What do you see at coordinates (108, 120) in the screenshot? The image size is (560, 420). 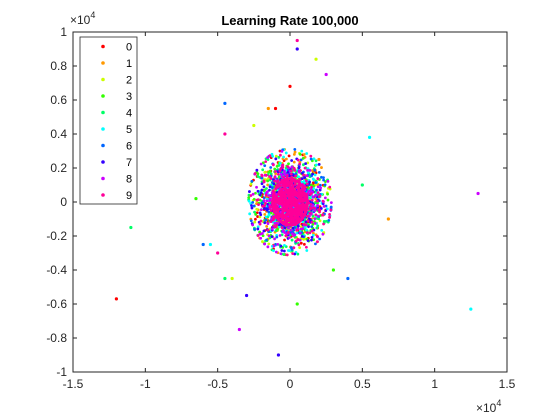 I see `legend: 0 1 2 3 4 5 6 7 8 9` at bounding box center [108, 120].